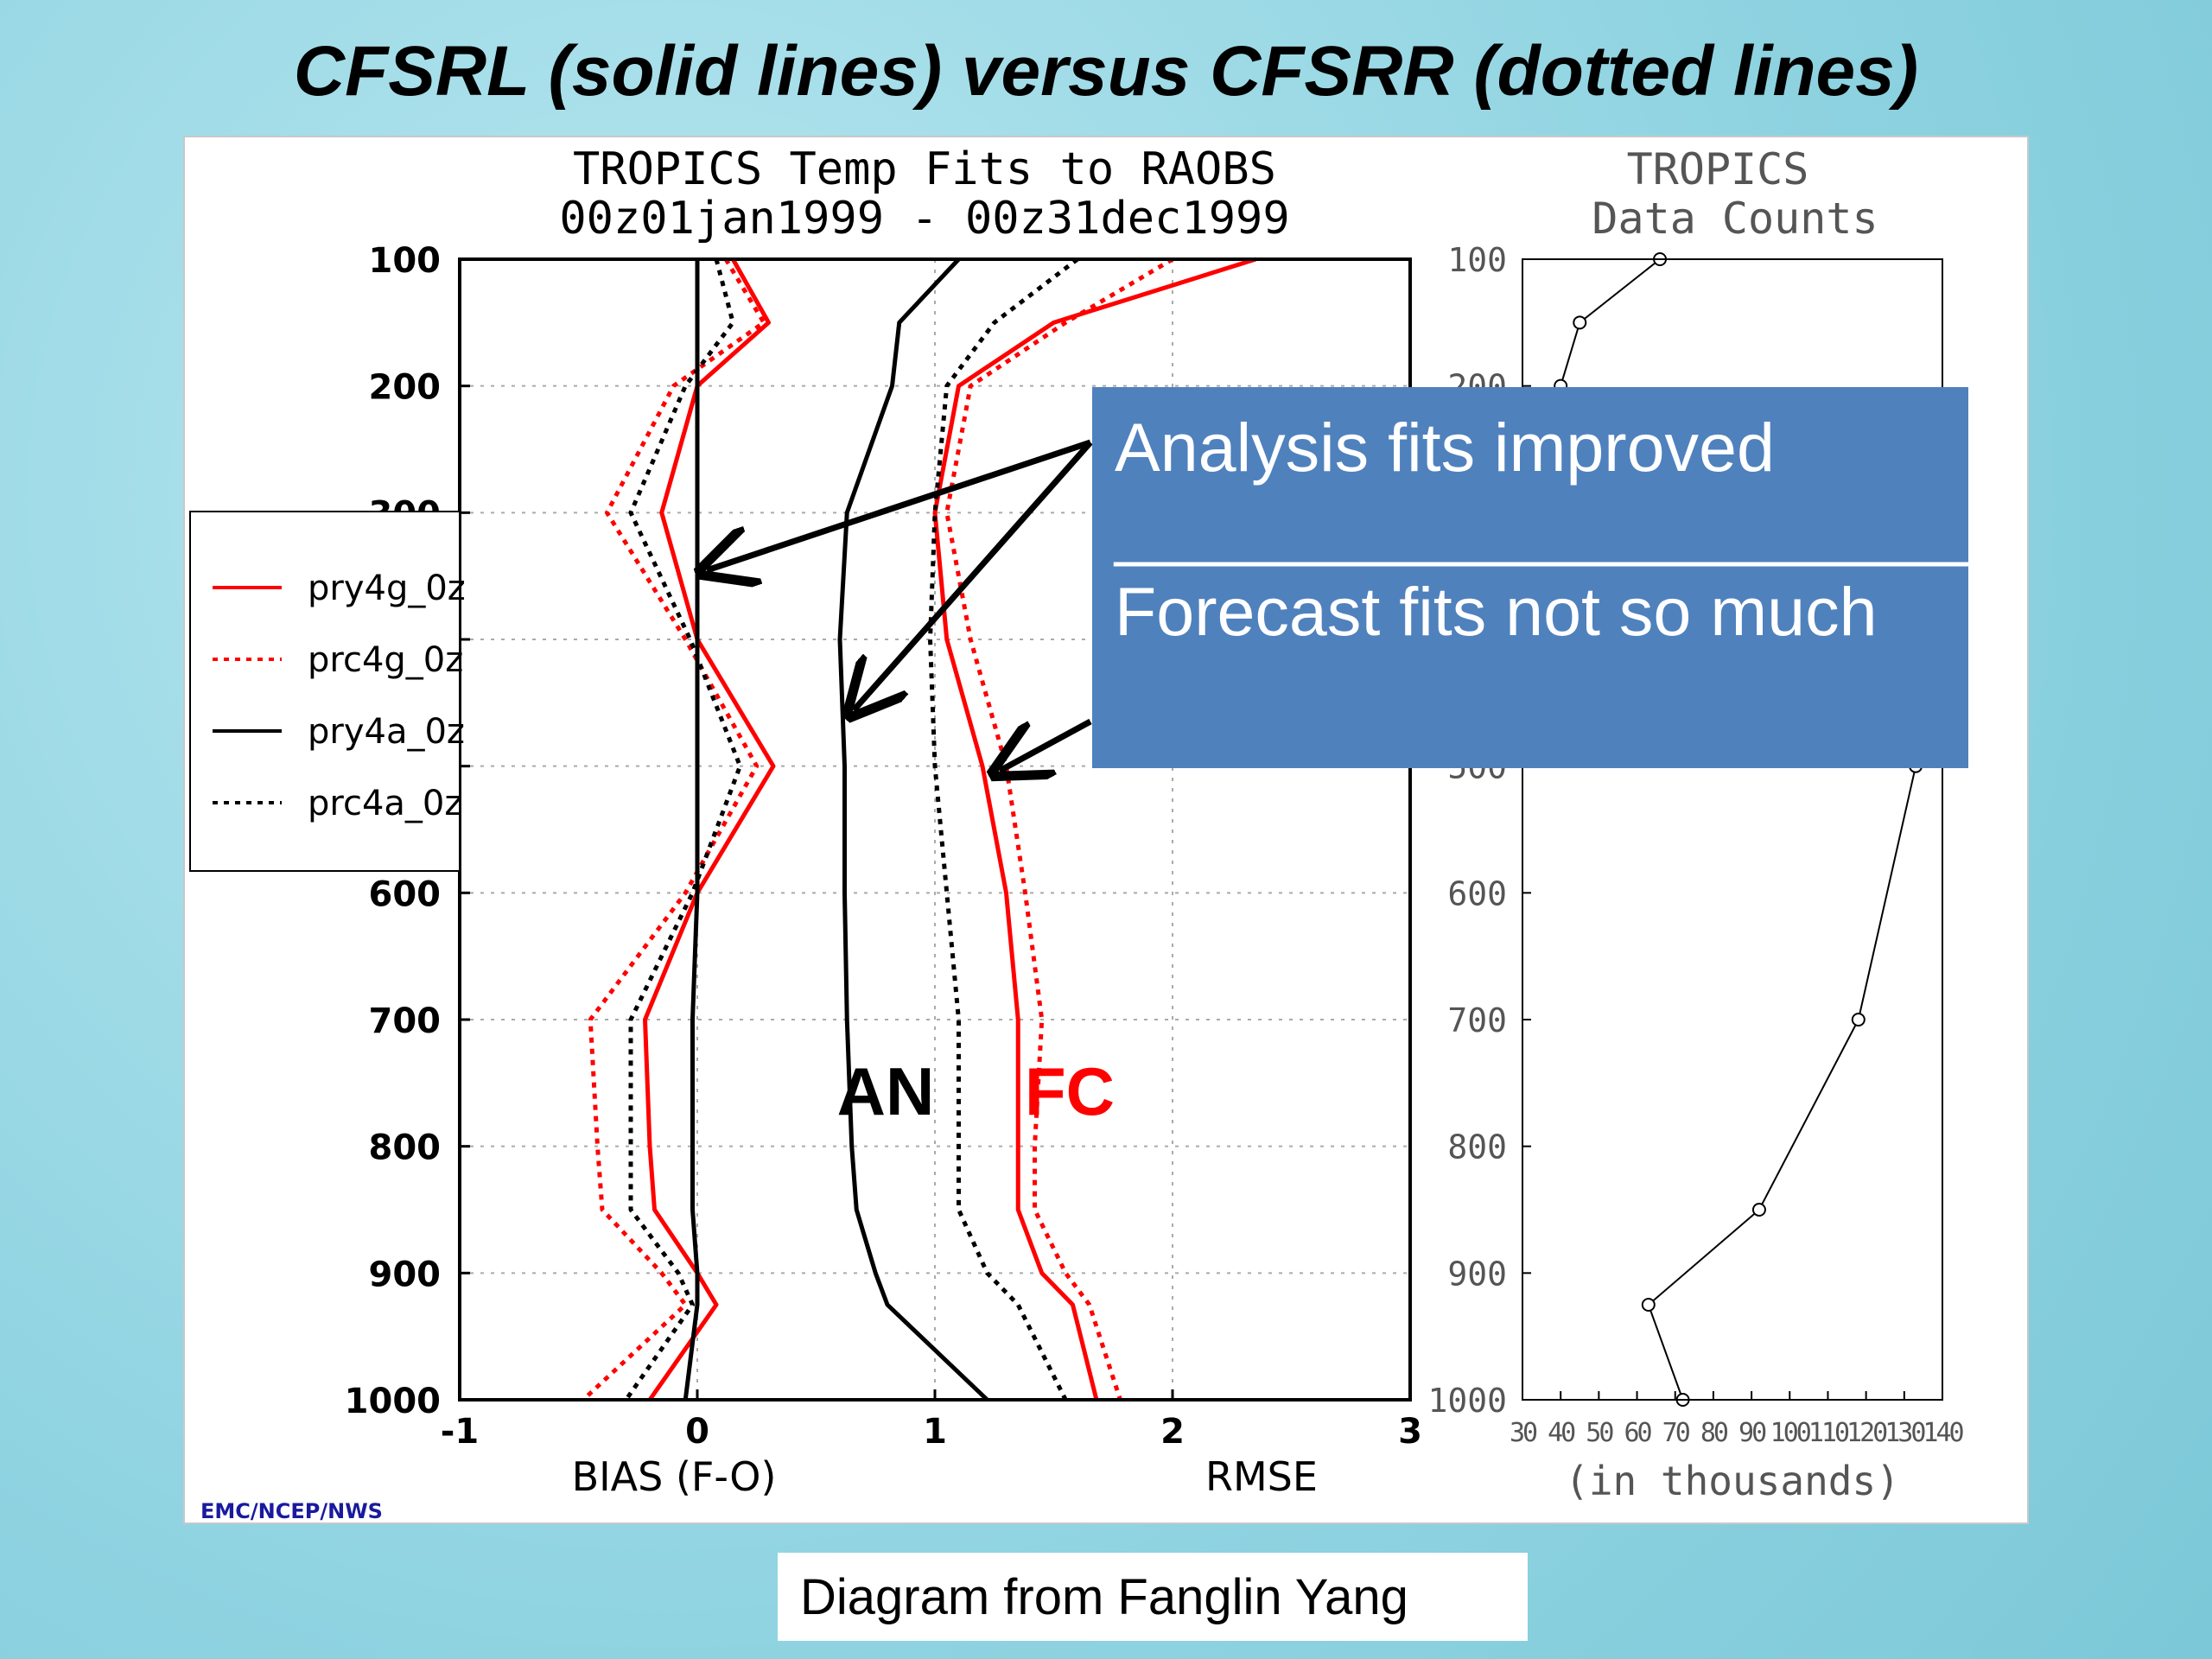  Describe the element at coordinates (386, 732) in the screenshot. I see `legend-label: pry4a_0z` at that location.